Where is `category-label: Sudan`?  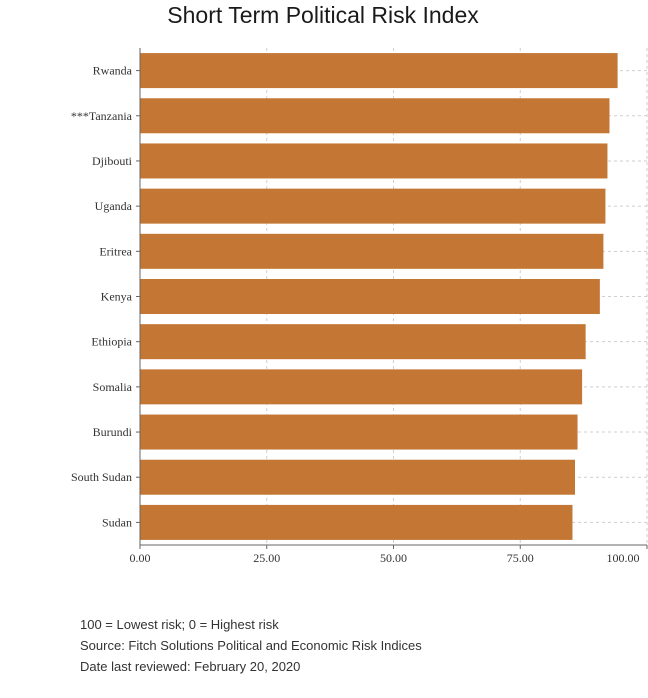
category-label: Sudan is located at coordinates (117, 522).